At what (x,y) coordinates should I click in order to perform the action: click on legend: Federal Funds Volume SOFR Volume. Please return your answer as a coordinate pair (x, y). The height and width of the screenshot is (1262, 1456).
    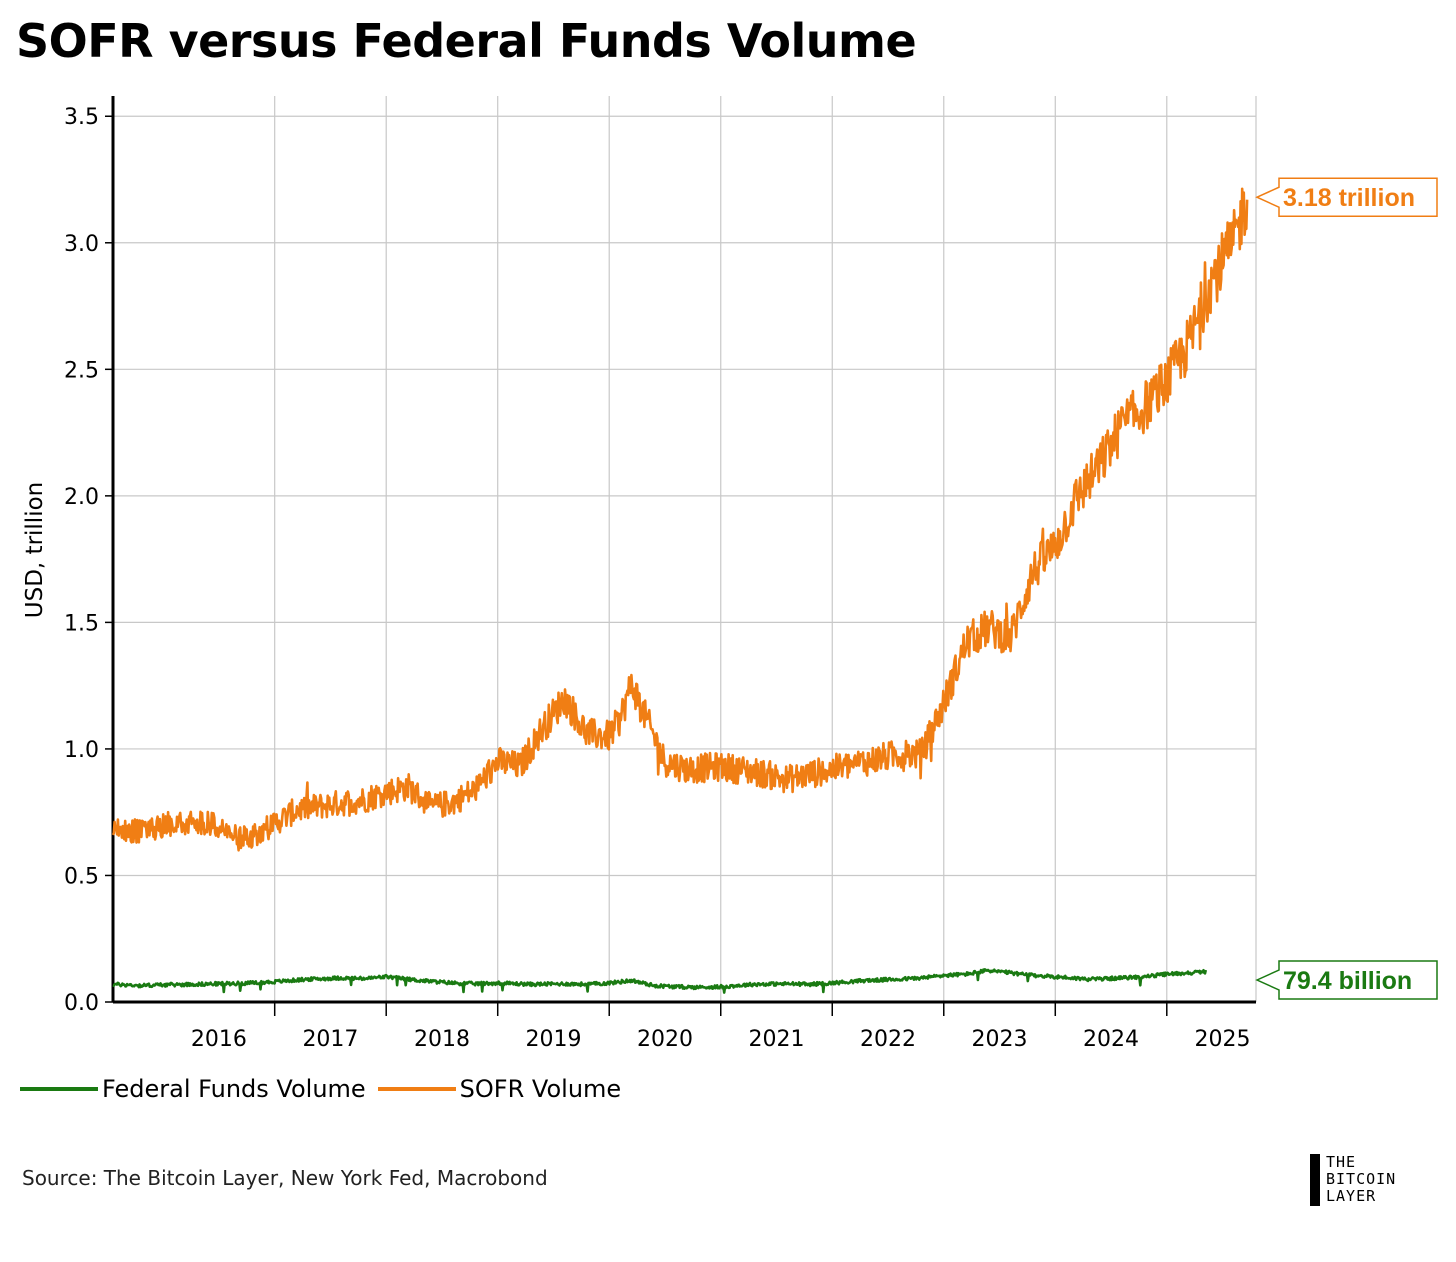
    Looking at the image, I should click on (326, 1089).